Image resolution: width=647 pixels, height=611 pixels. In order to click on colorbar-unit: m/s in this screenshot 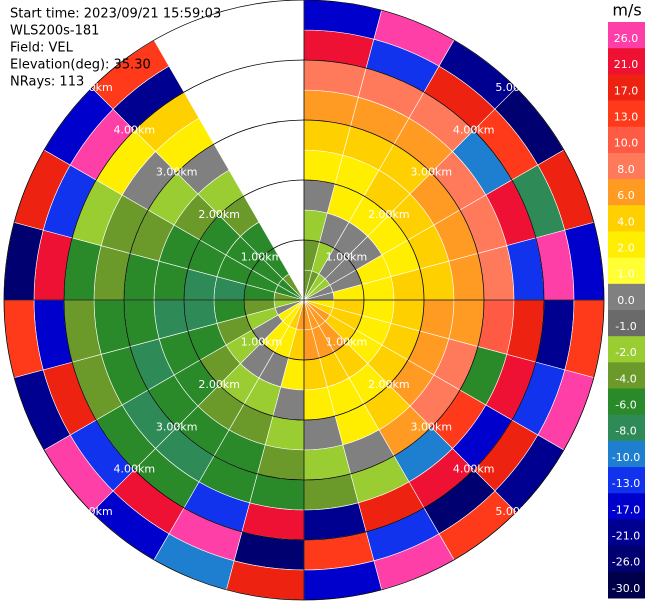, I will do `click(626, 10)`.